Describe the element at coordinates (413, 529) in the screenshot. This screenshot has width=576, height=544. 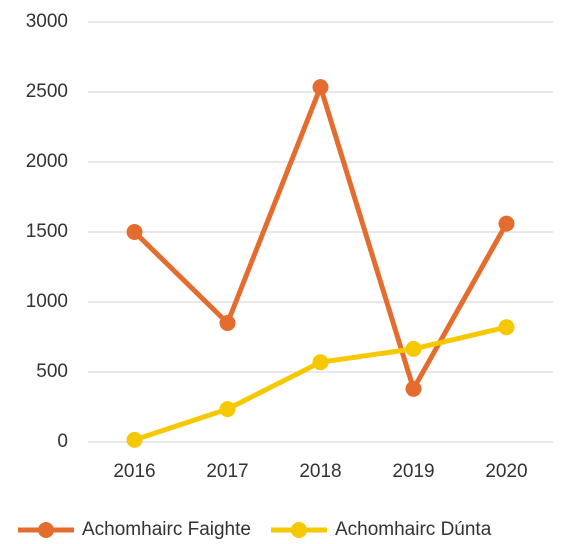
I see `legend-label: Achomhairc Dúnta` at that location.